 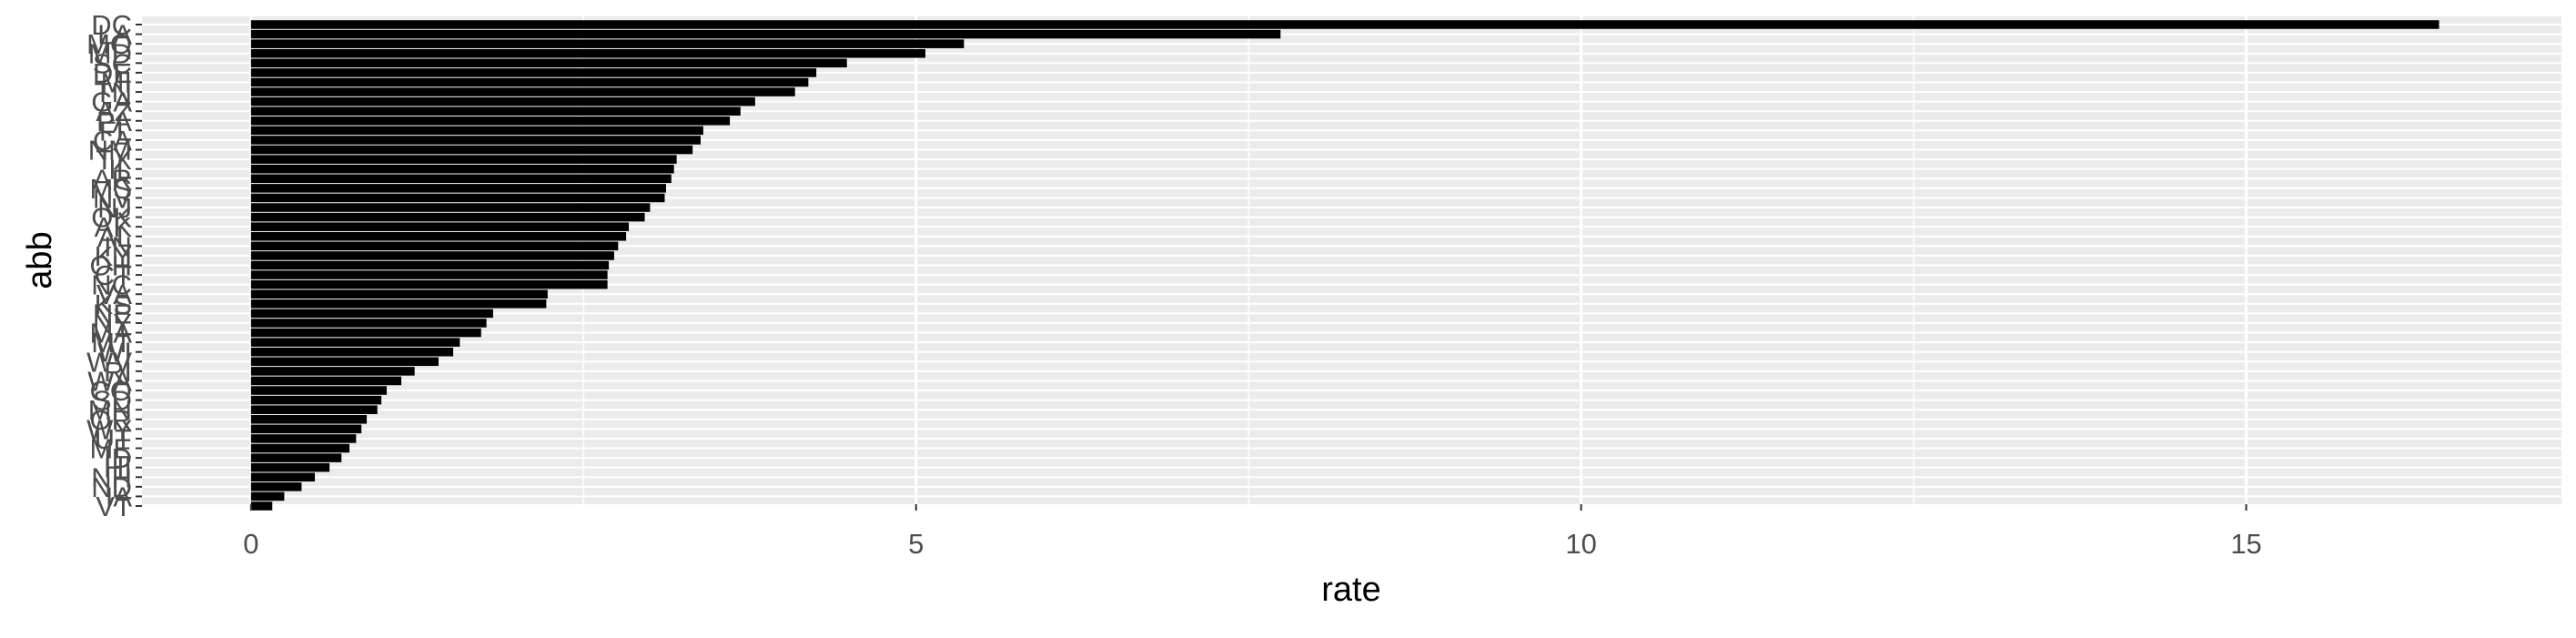 I want to click on bar-id, so click(x=296, y=457).